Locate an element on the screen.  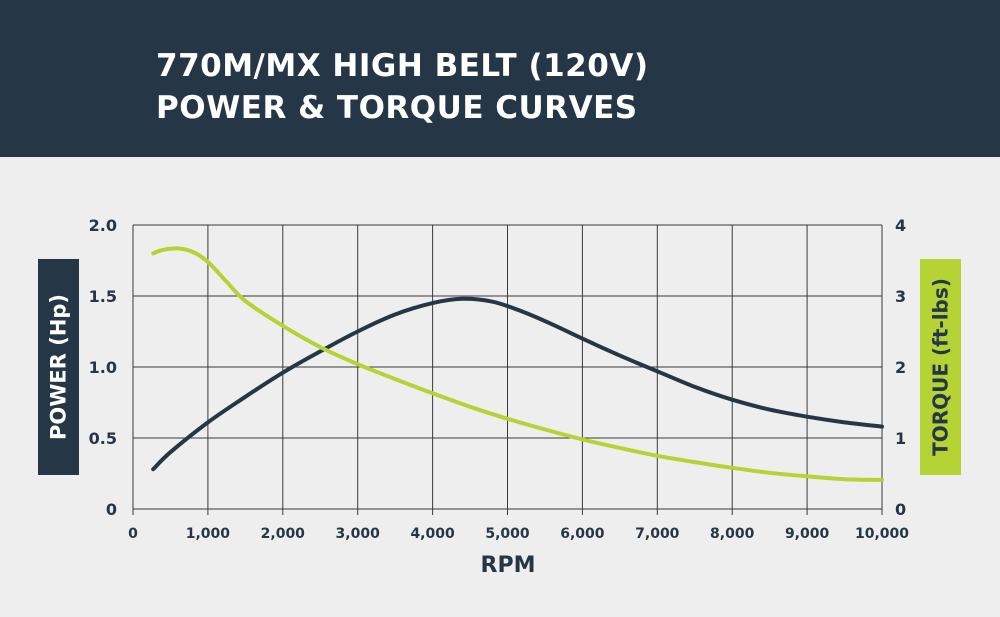
y-right-tick-label: 2 is located at coordinates (900, 367).